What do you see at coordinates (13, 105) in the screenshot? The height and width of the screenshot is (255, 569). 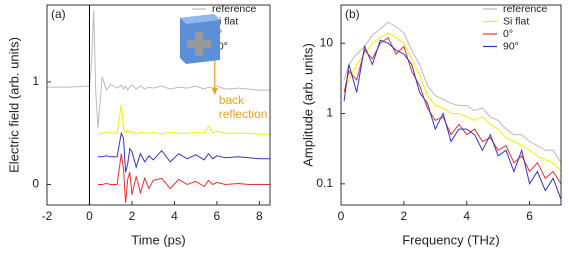 I see `y-axis-title: Electric field (arb. units)` at bounding box center [13, 105].